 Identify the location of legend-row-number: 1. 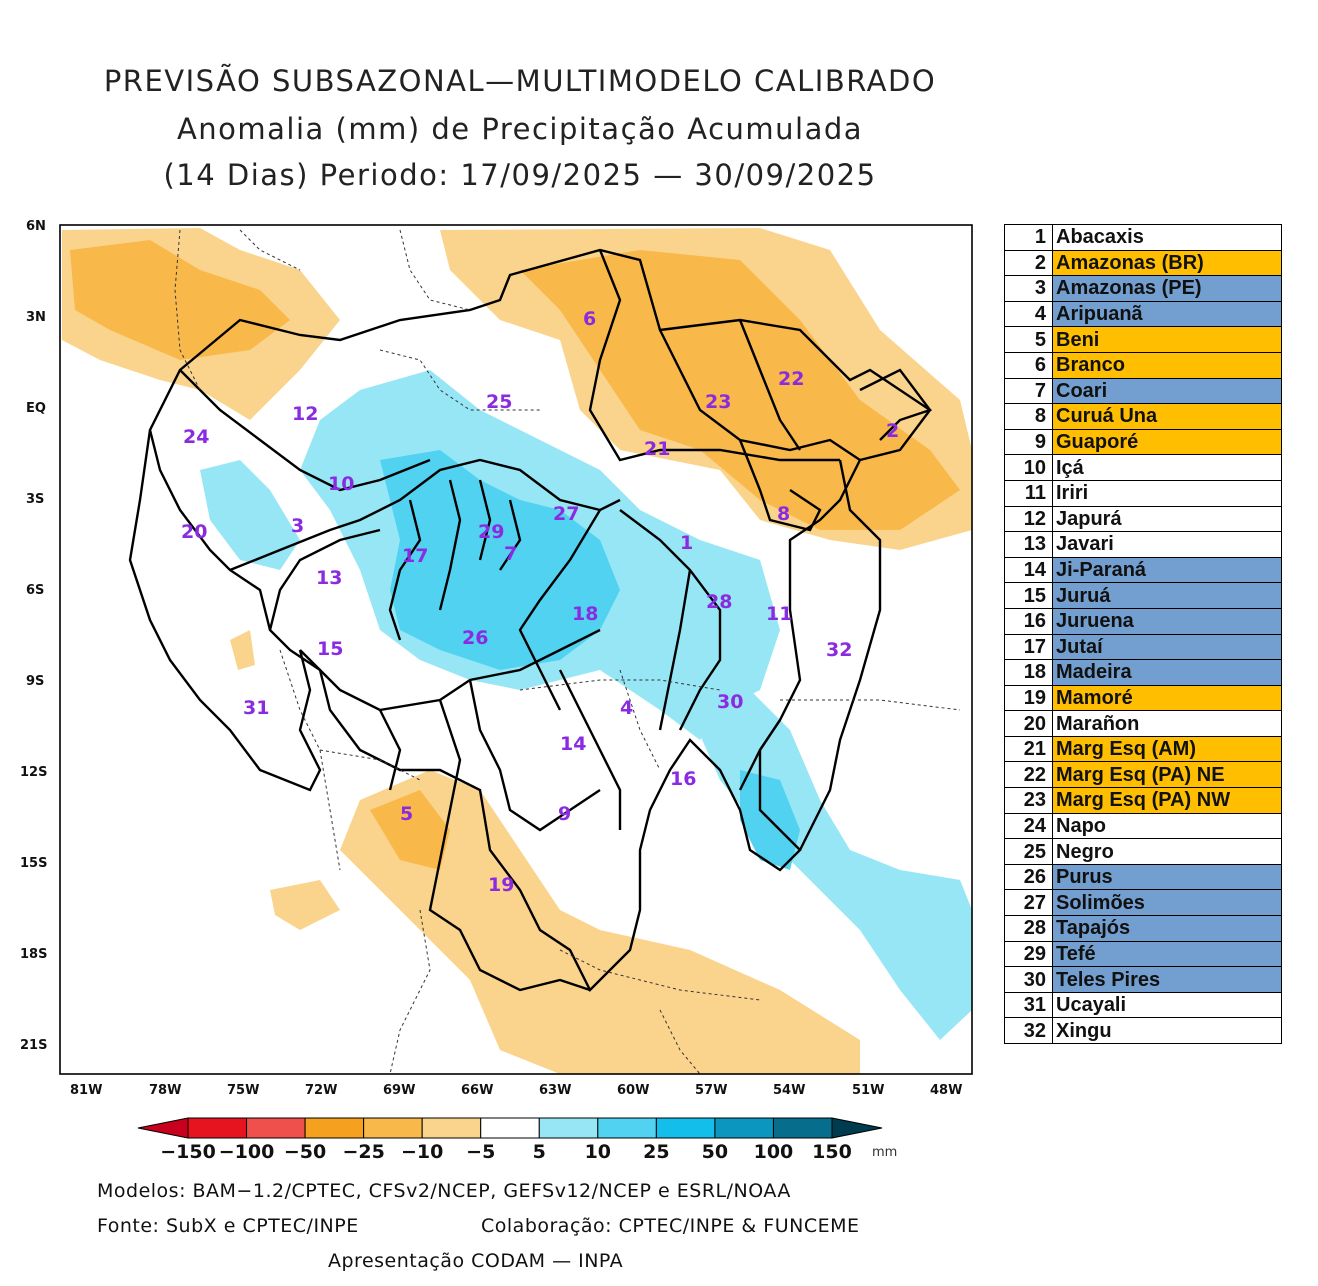
(1028, 237).